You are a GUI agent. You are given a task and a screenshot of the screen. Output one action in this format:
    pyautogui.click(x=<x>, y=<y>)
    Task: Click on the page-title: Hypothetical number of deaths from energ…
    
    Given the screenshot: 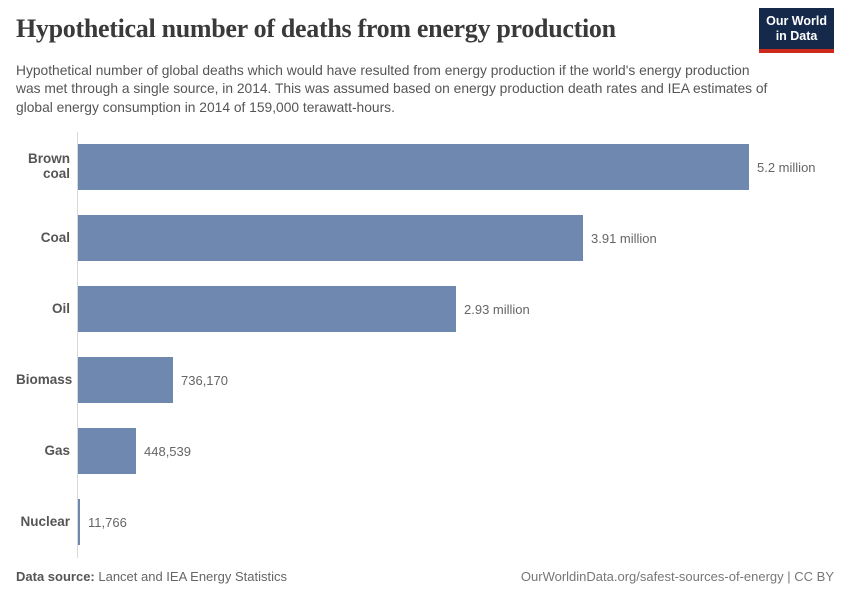 What is the action you would take?
    pyautogui.click(x=316, y=28)
    